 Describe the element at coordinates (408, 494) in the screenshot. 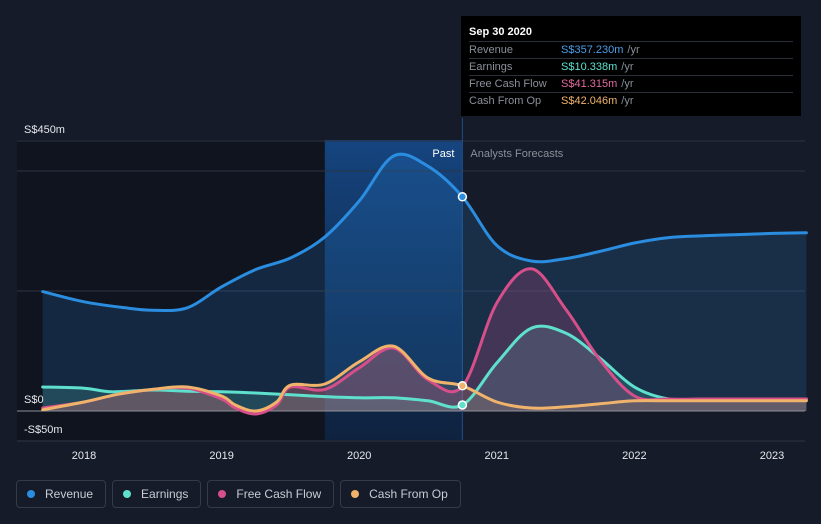

I see `legend-label: Cash From Op` at that location.